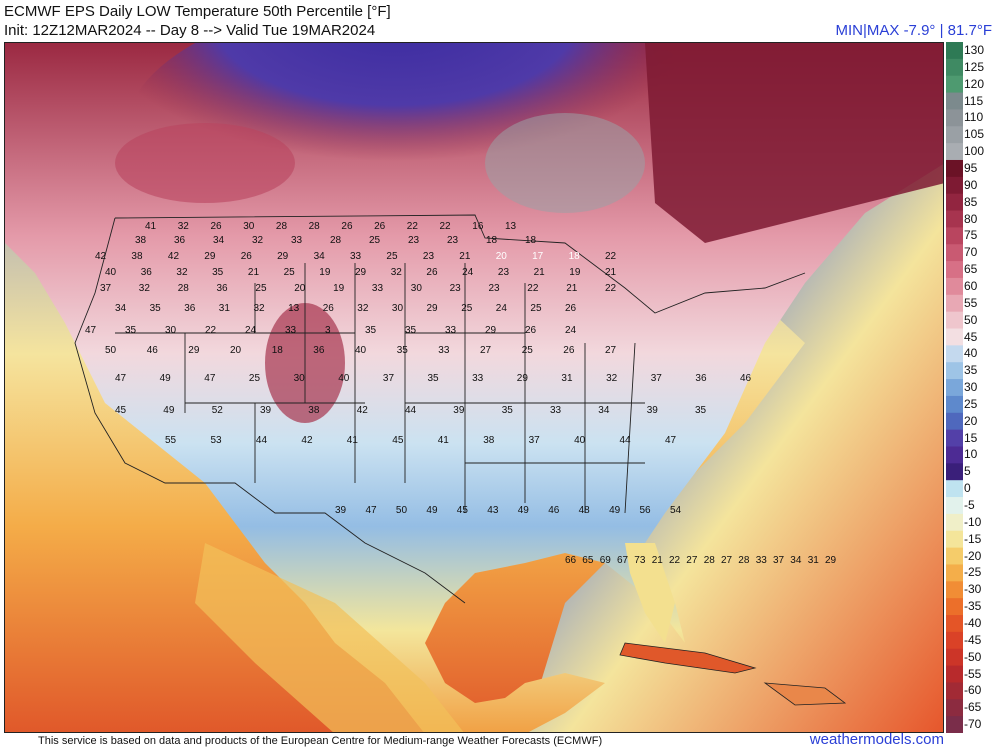 The image size is (1000, 750). Describe the element at coordinates (974, 151) in the screenshot. I see `colorbar-label: 100` at that location.